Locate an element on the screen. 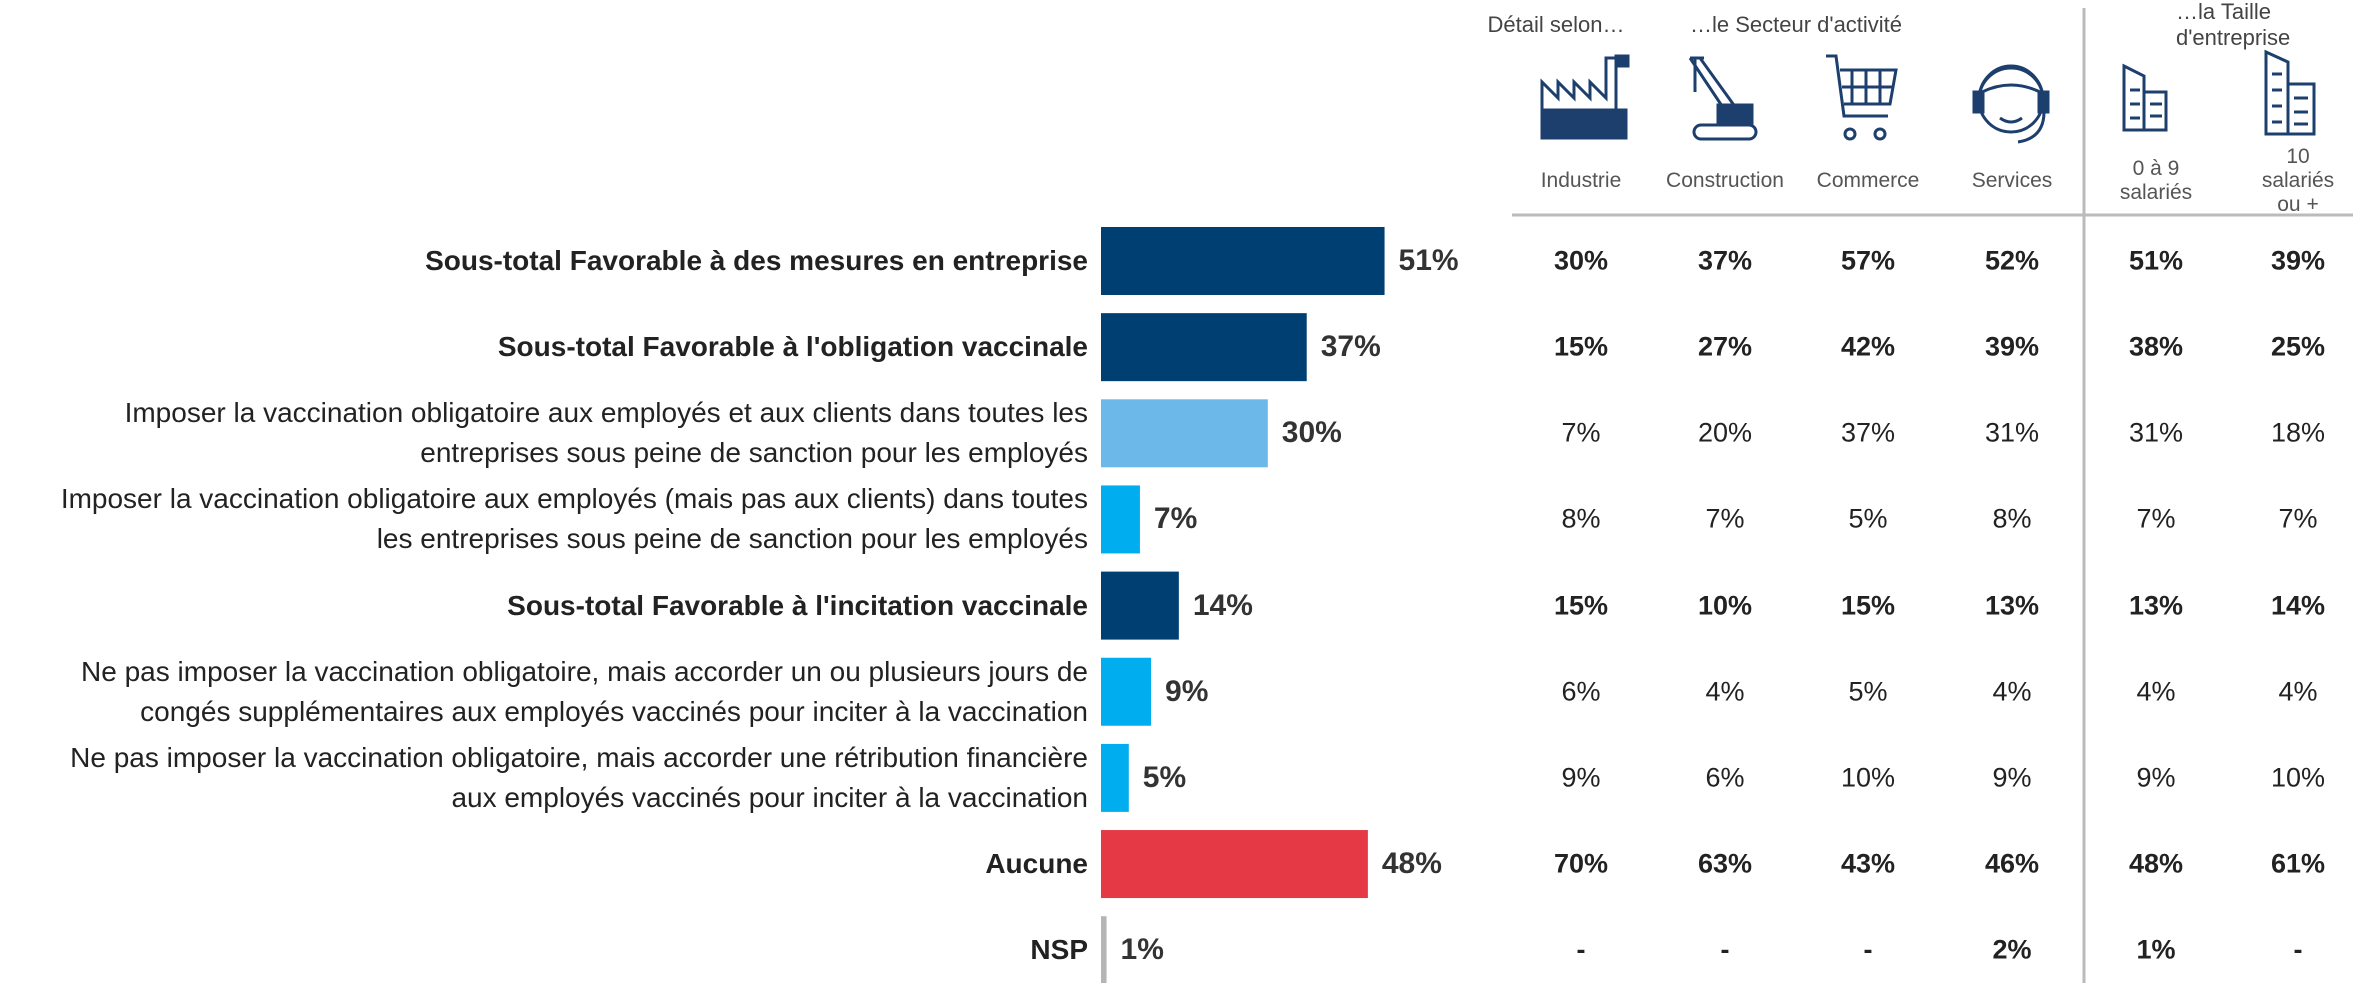 This screenshot has height=983, width=2353. column-header: Services is located at coordinates (2012, 180).